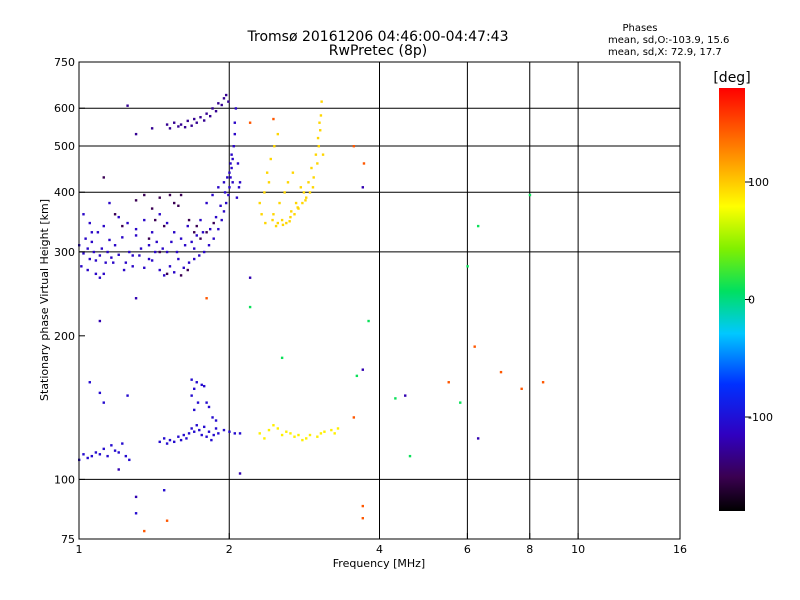  I want to click on x-tick-label: 16, so click(680, 549).